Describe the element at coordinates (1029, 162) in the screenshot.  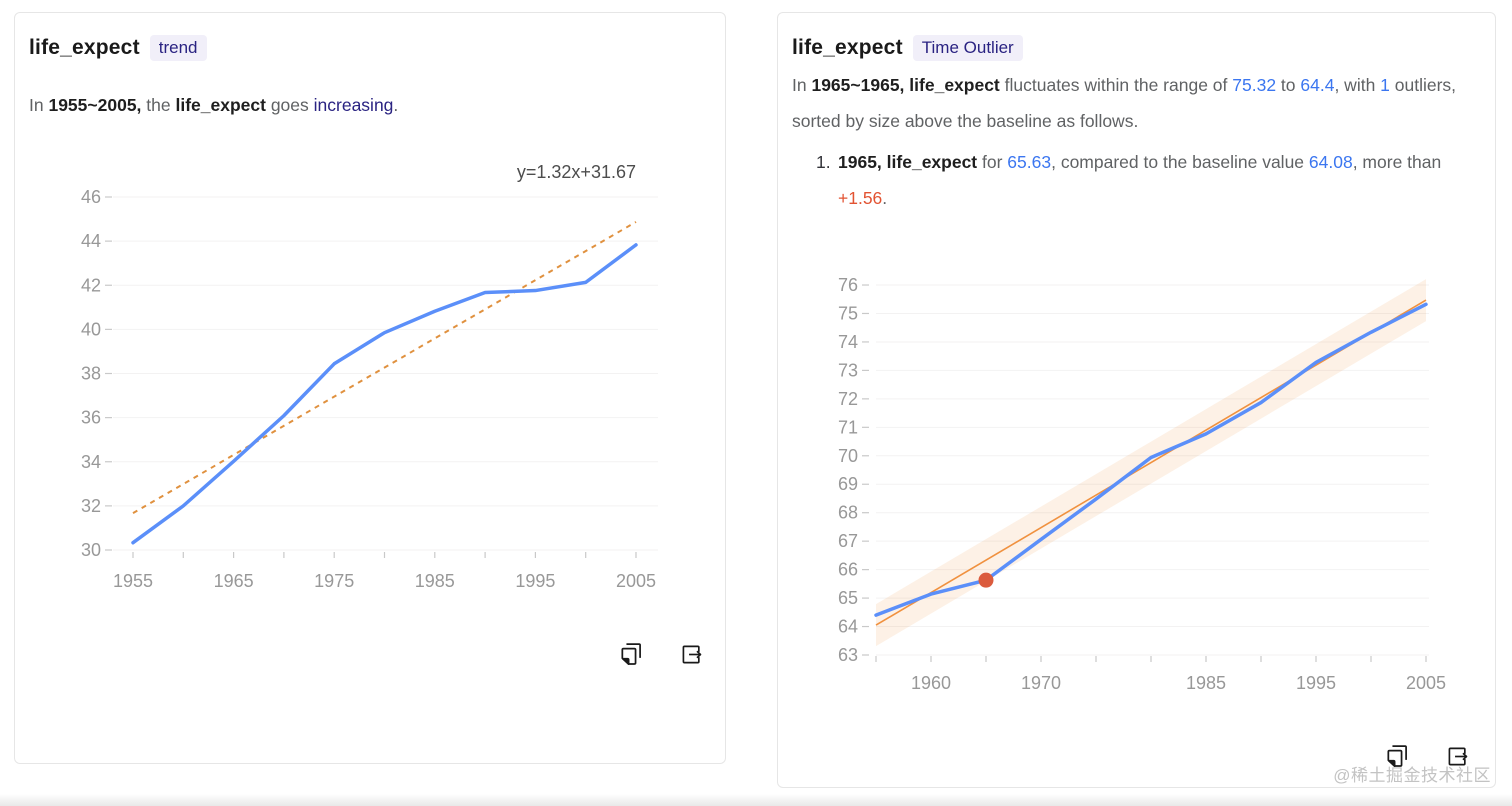
I see `text-token: 65.63` at that location.